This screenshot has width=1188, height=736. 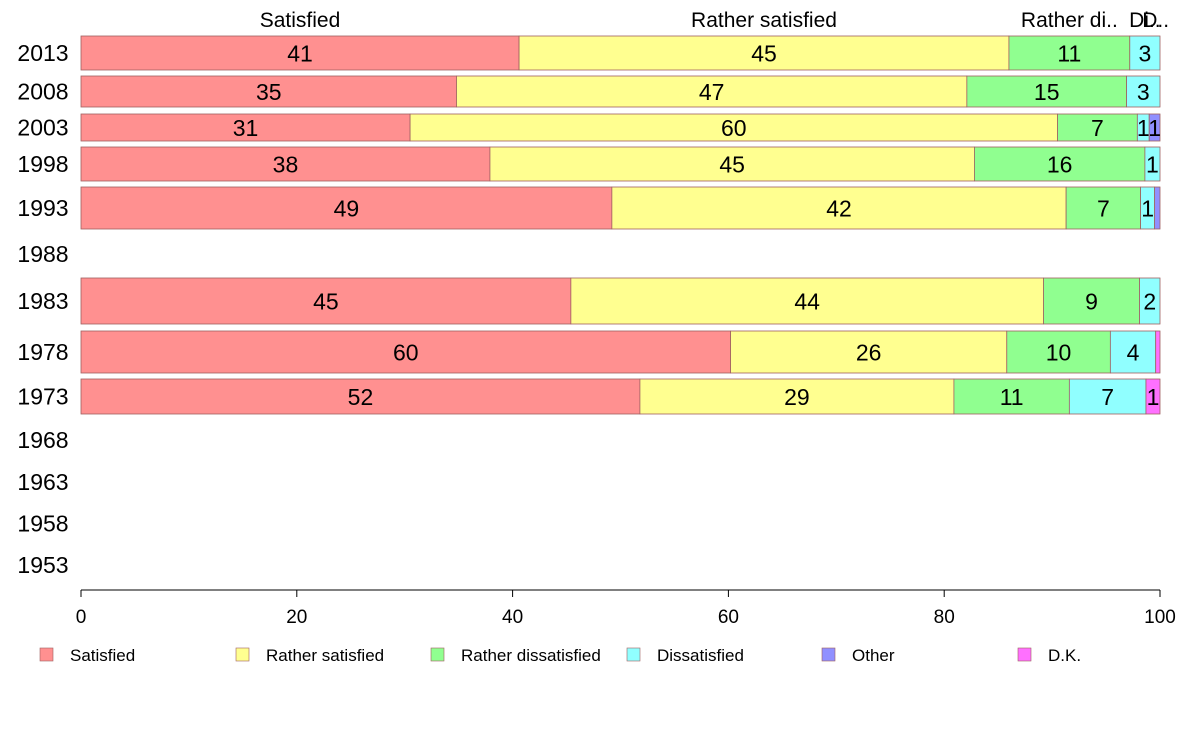 I want to click on x-tick-label: 0, so click(x=81, y=617).